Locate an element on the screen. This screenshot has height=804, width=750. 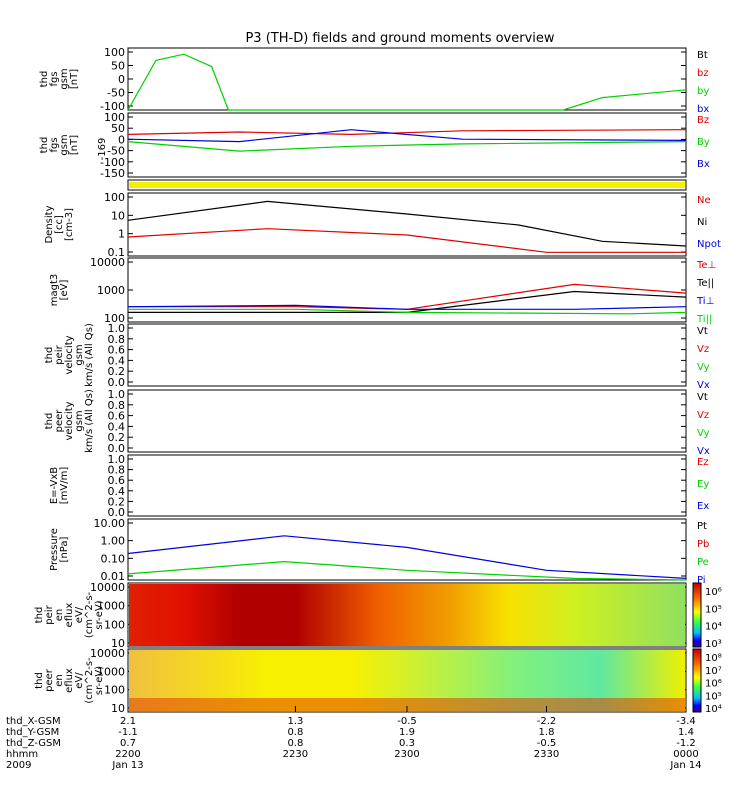
ytick-label-fgsmag-3: -50 is located at coordinates (116, 151).